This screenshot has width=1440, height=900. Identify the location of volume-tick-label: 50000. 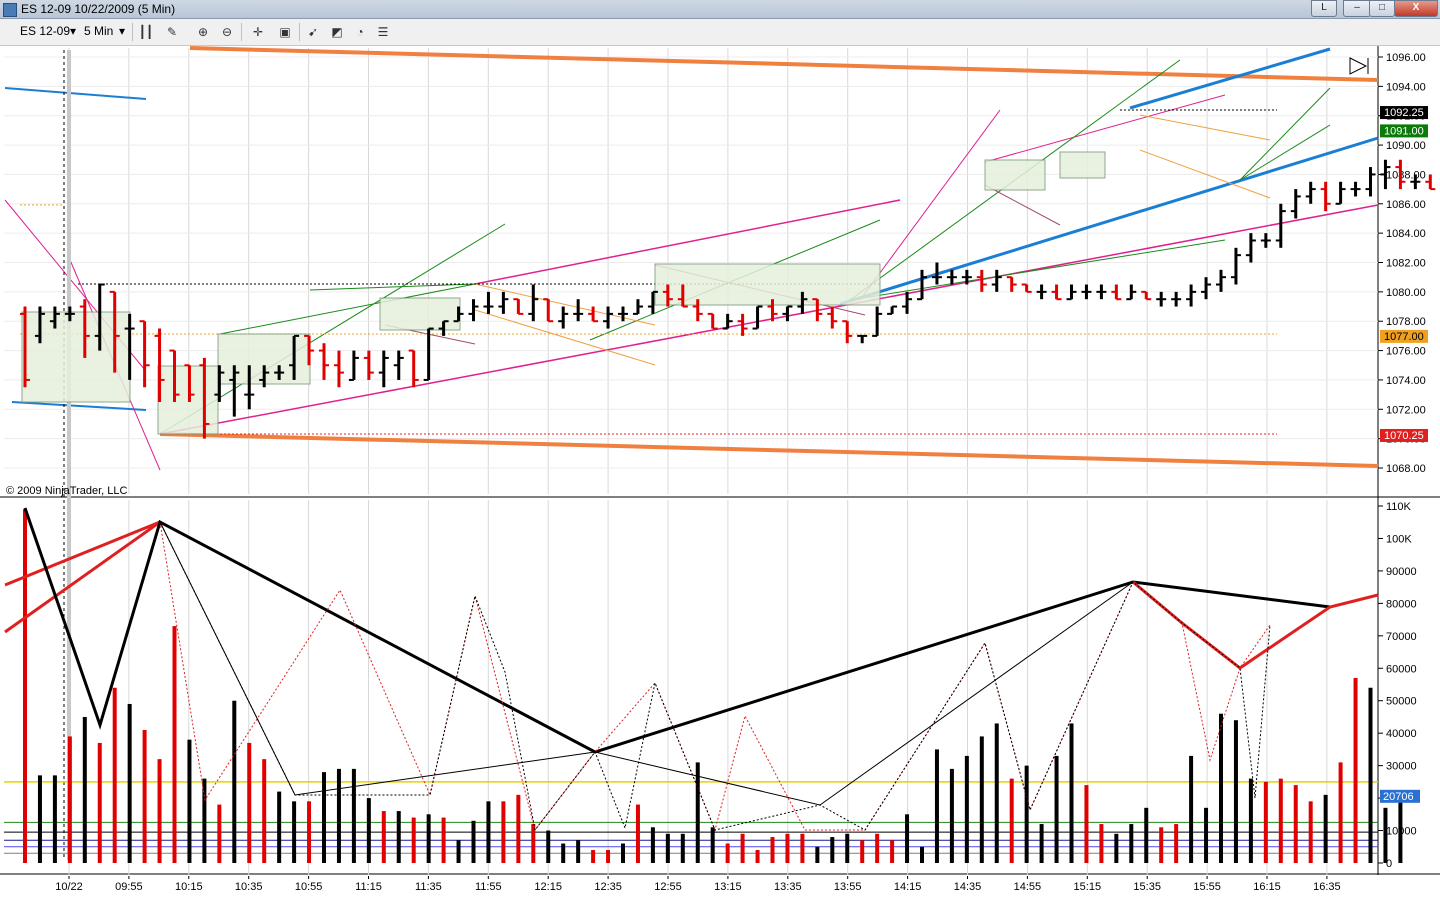
(1401, 702).